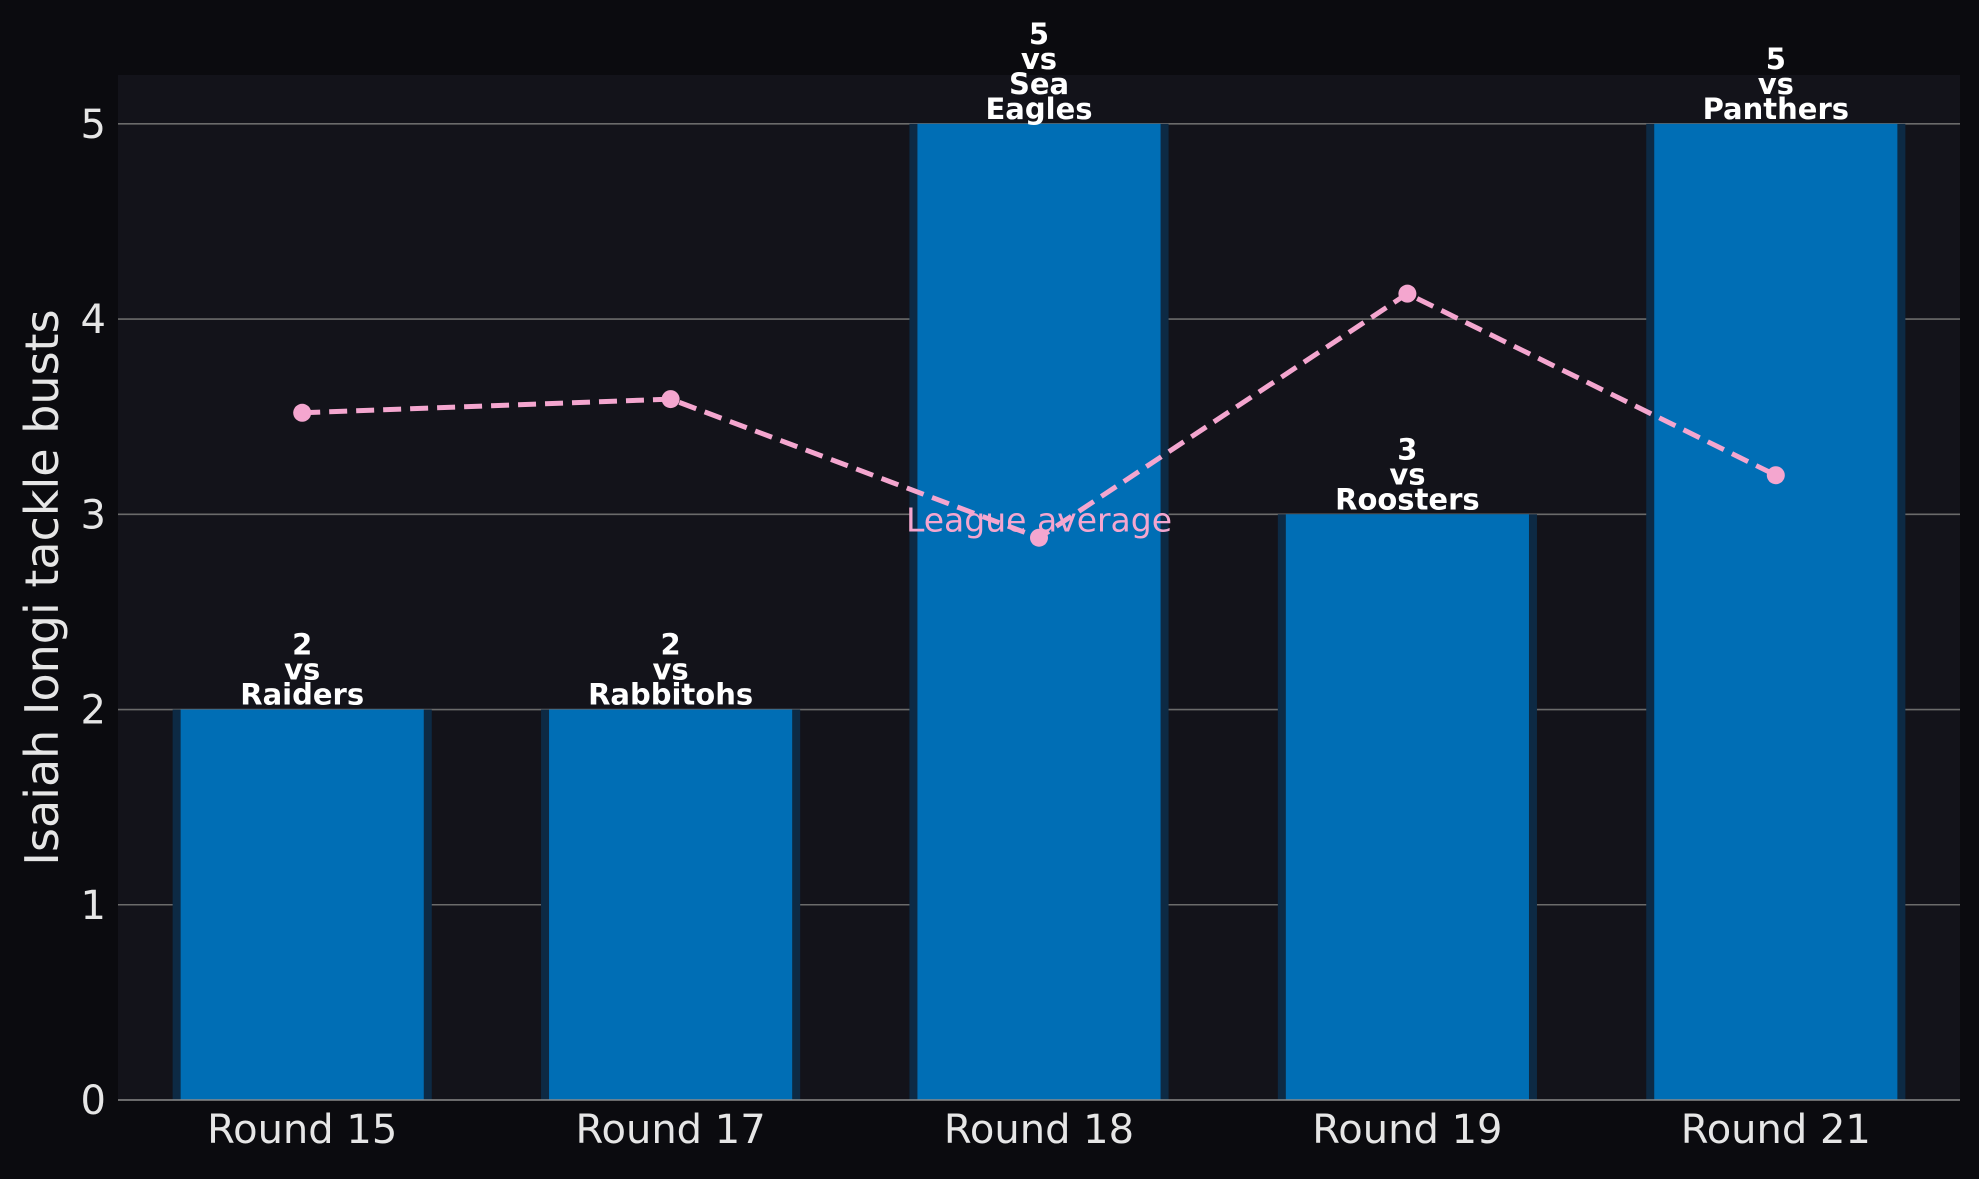  Describe the element at coordinates (93, 1101) in the screenshot. I see `y-tick-label: 0` at that location.